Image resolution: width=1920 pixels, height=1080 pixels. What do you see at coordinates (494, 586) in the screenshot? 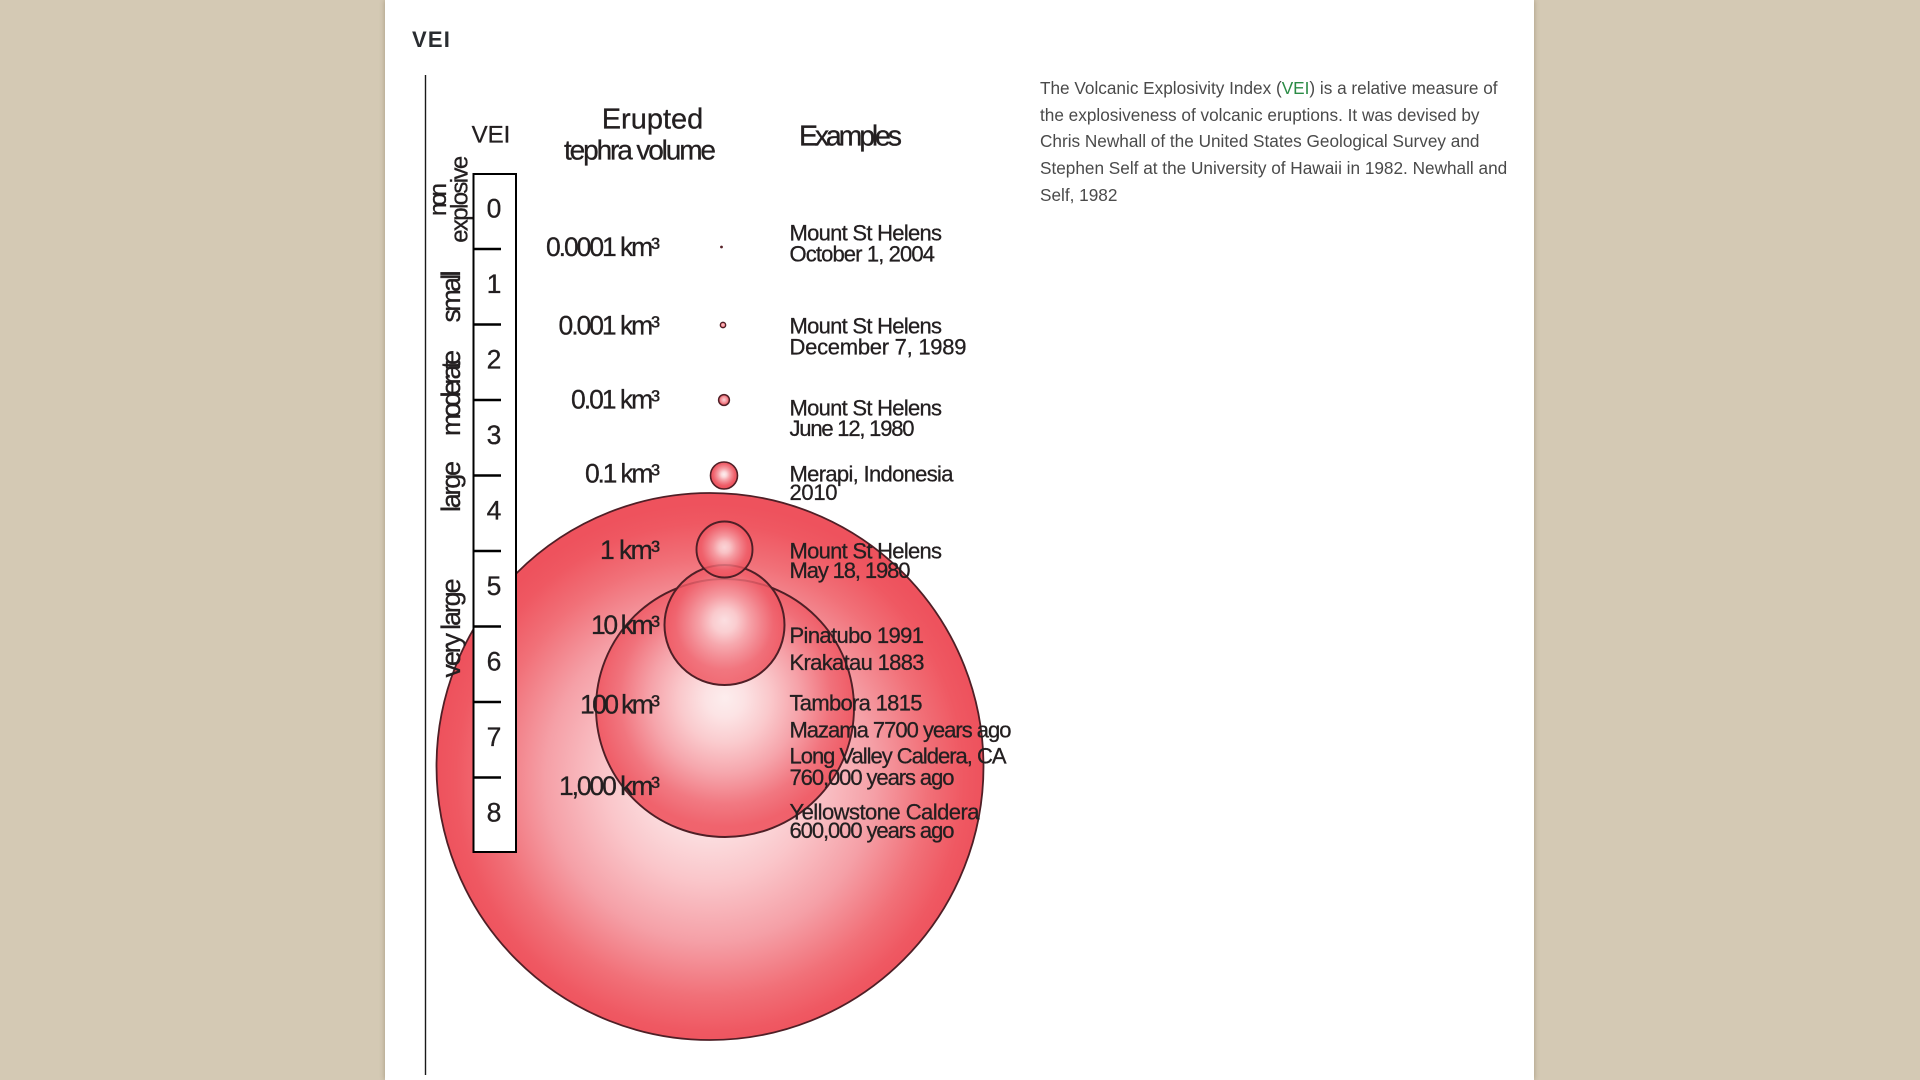
I see `svg-text: 5` at bounding box center [494, 586].